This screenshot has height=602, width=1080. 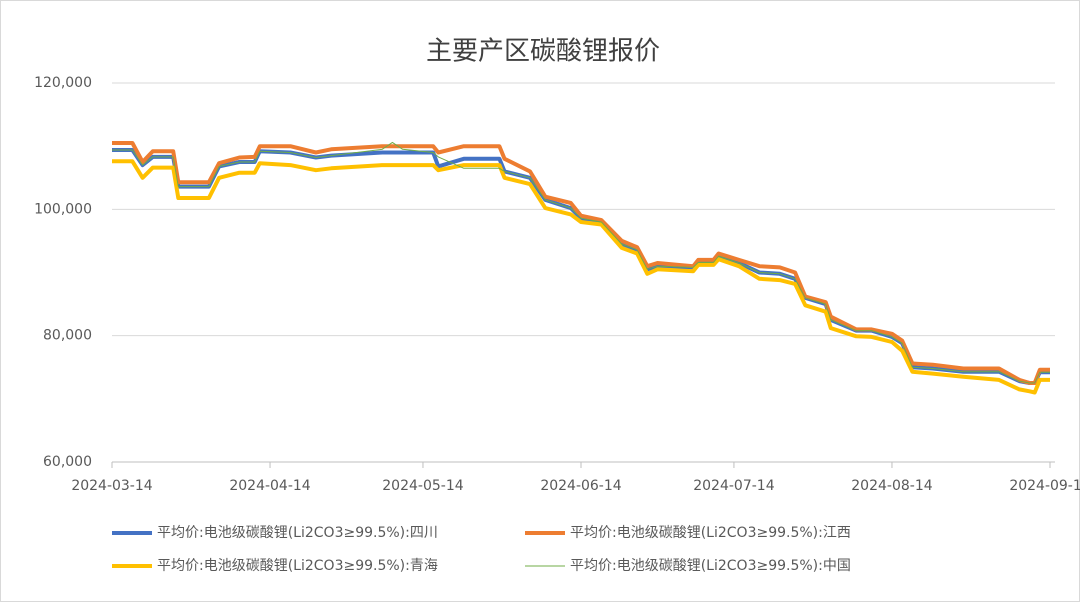 What do you see at coordinates (733, 486) in the screenshot?
I see `x-tick-label: 2024-07-14` at bounding box center [733, 486].